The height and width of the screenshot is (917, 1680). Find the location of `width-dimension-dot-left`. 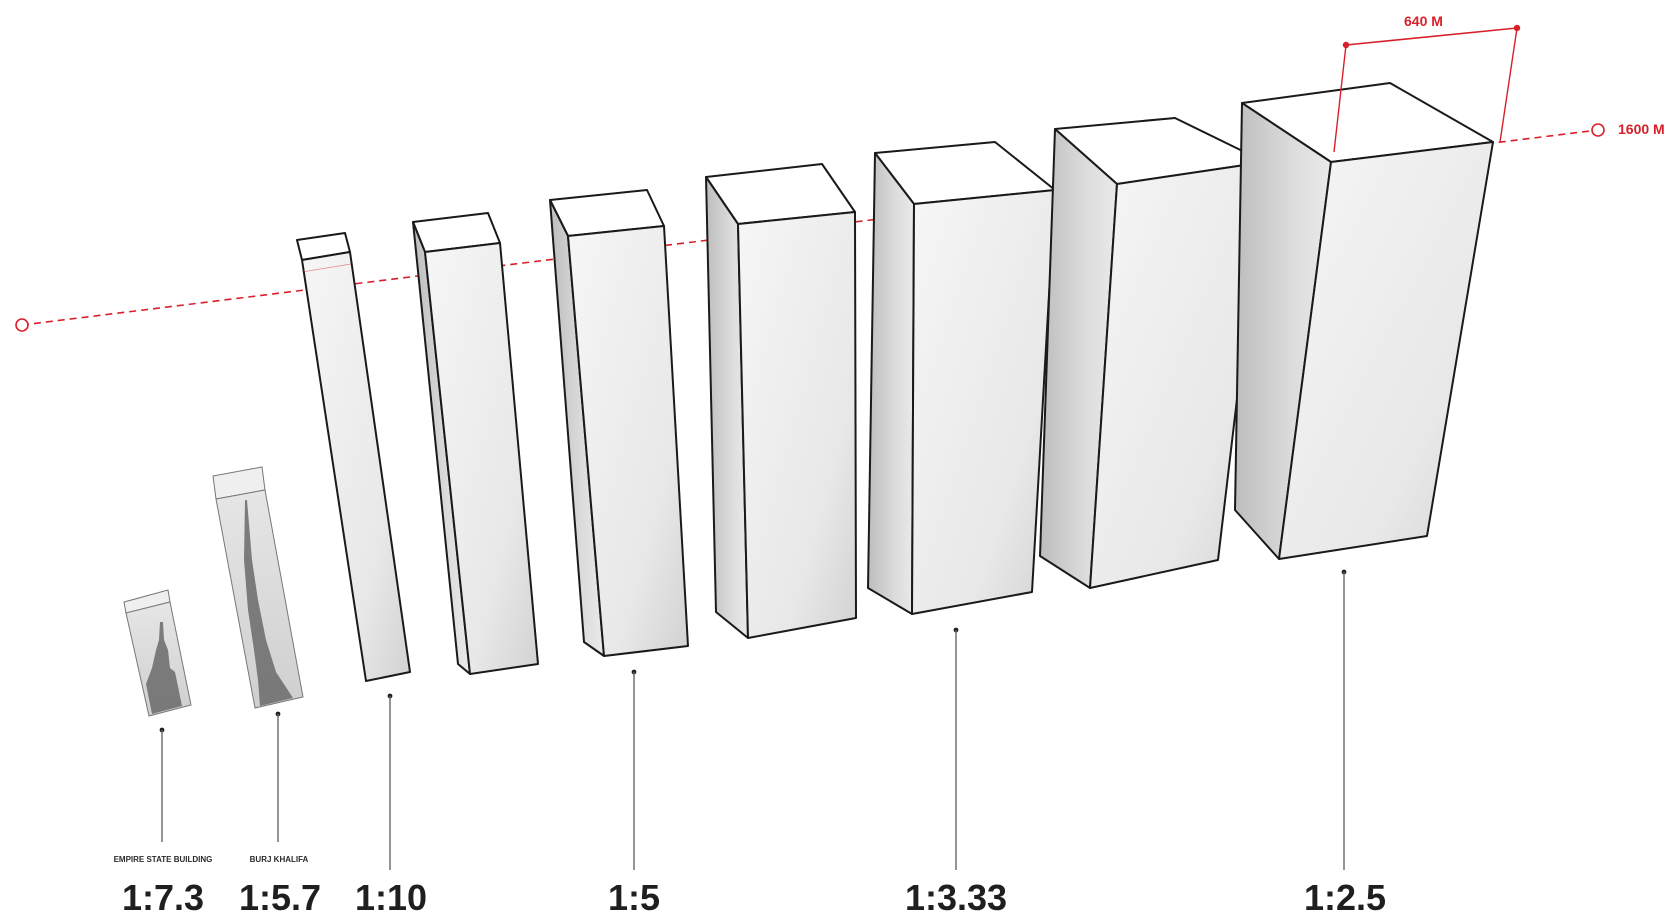

width-dimension-dot-left is located at coordinates (1346, 45).